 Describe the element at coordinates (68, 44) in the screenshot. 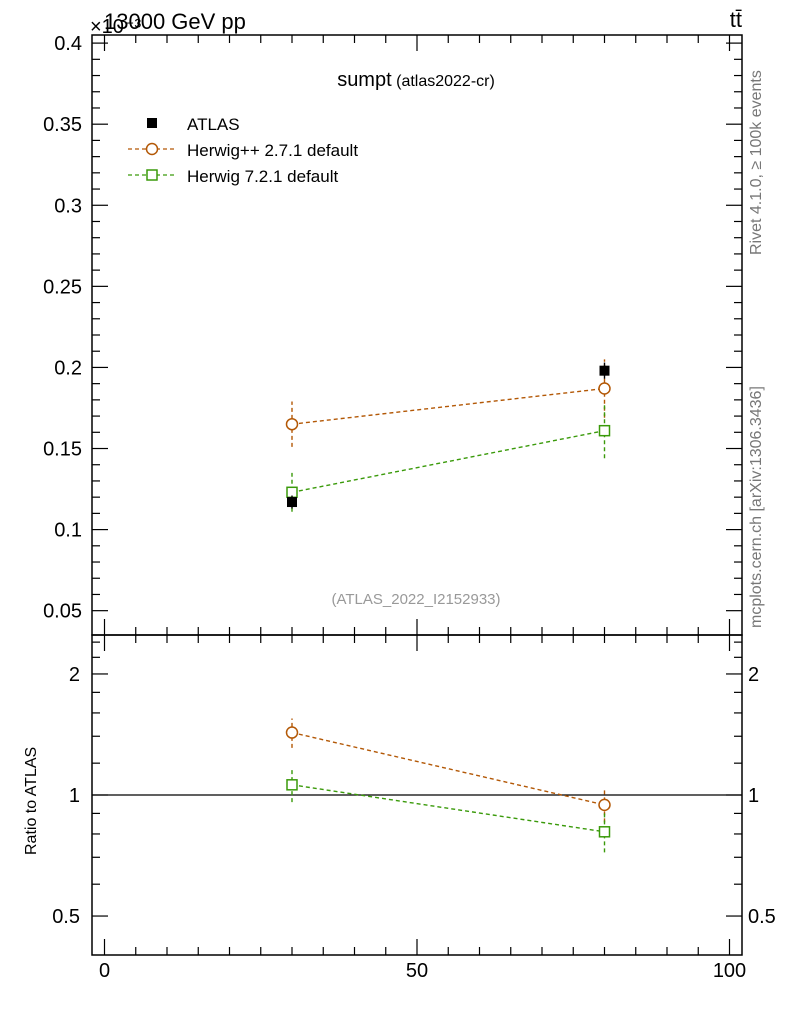

I see `main-y-tick-label: 0.4` at that location.